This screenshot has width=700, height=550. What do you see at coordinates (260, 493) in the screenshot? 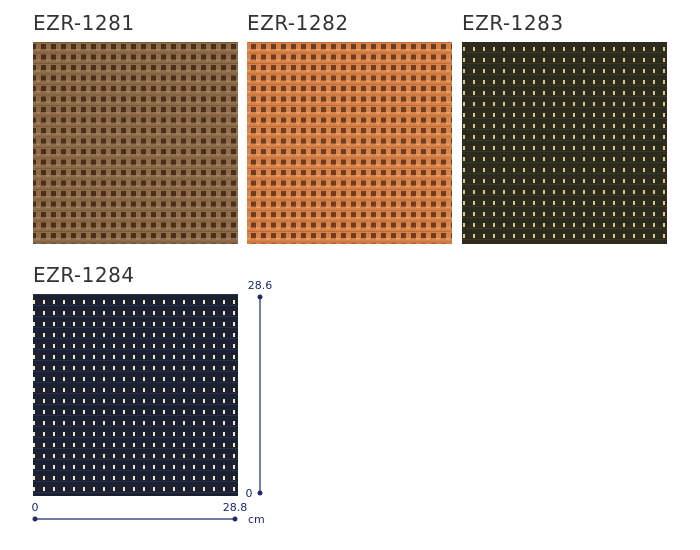
I see `height-start` at bounding box center [260, 493].